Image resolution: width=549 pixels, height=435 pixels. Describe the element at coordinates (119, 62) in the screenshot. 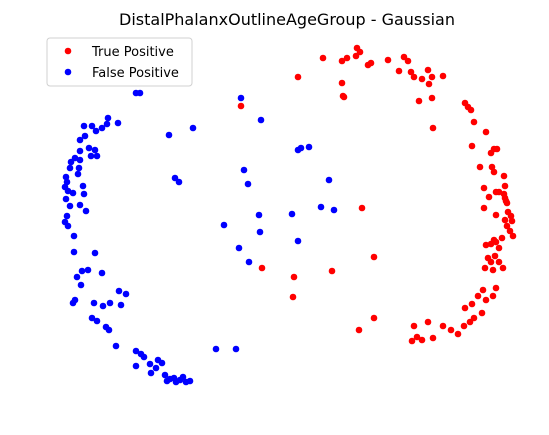

I see `legend: True Positive False Positive` at that location.